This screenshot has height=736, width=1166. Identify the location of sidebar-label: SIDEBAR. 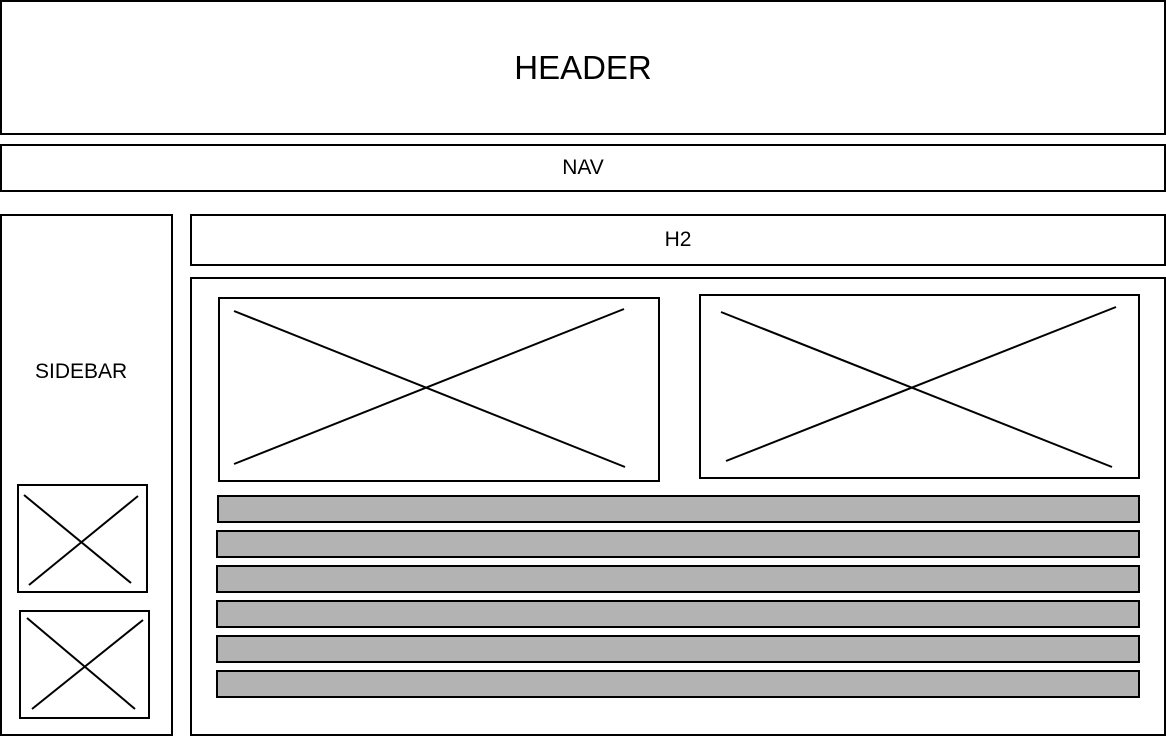
(81, 371).